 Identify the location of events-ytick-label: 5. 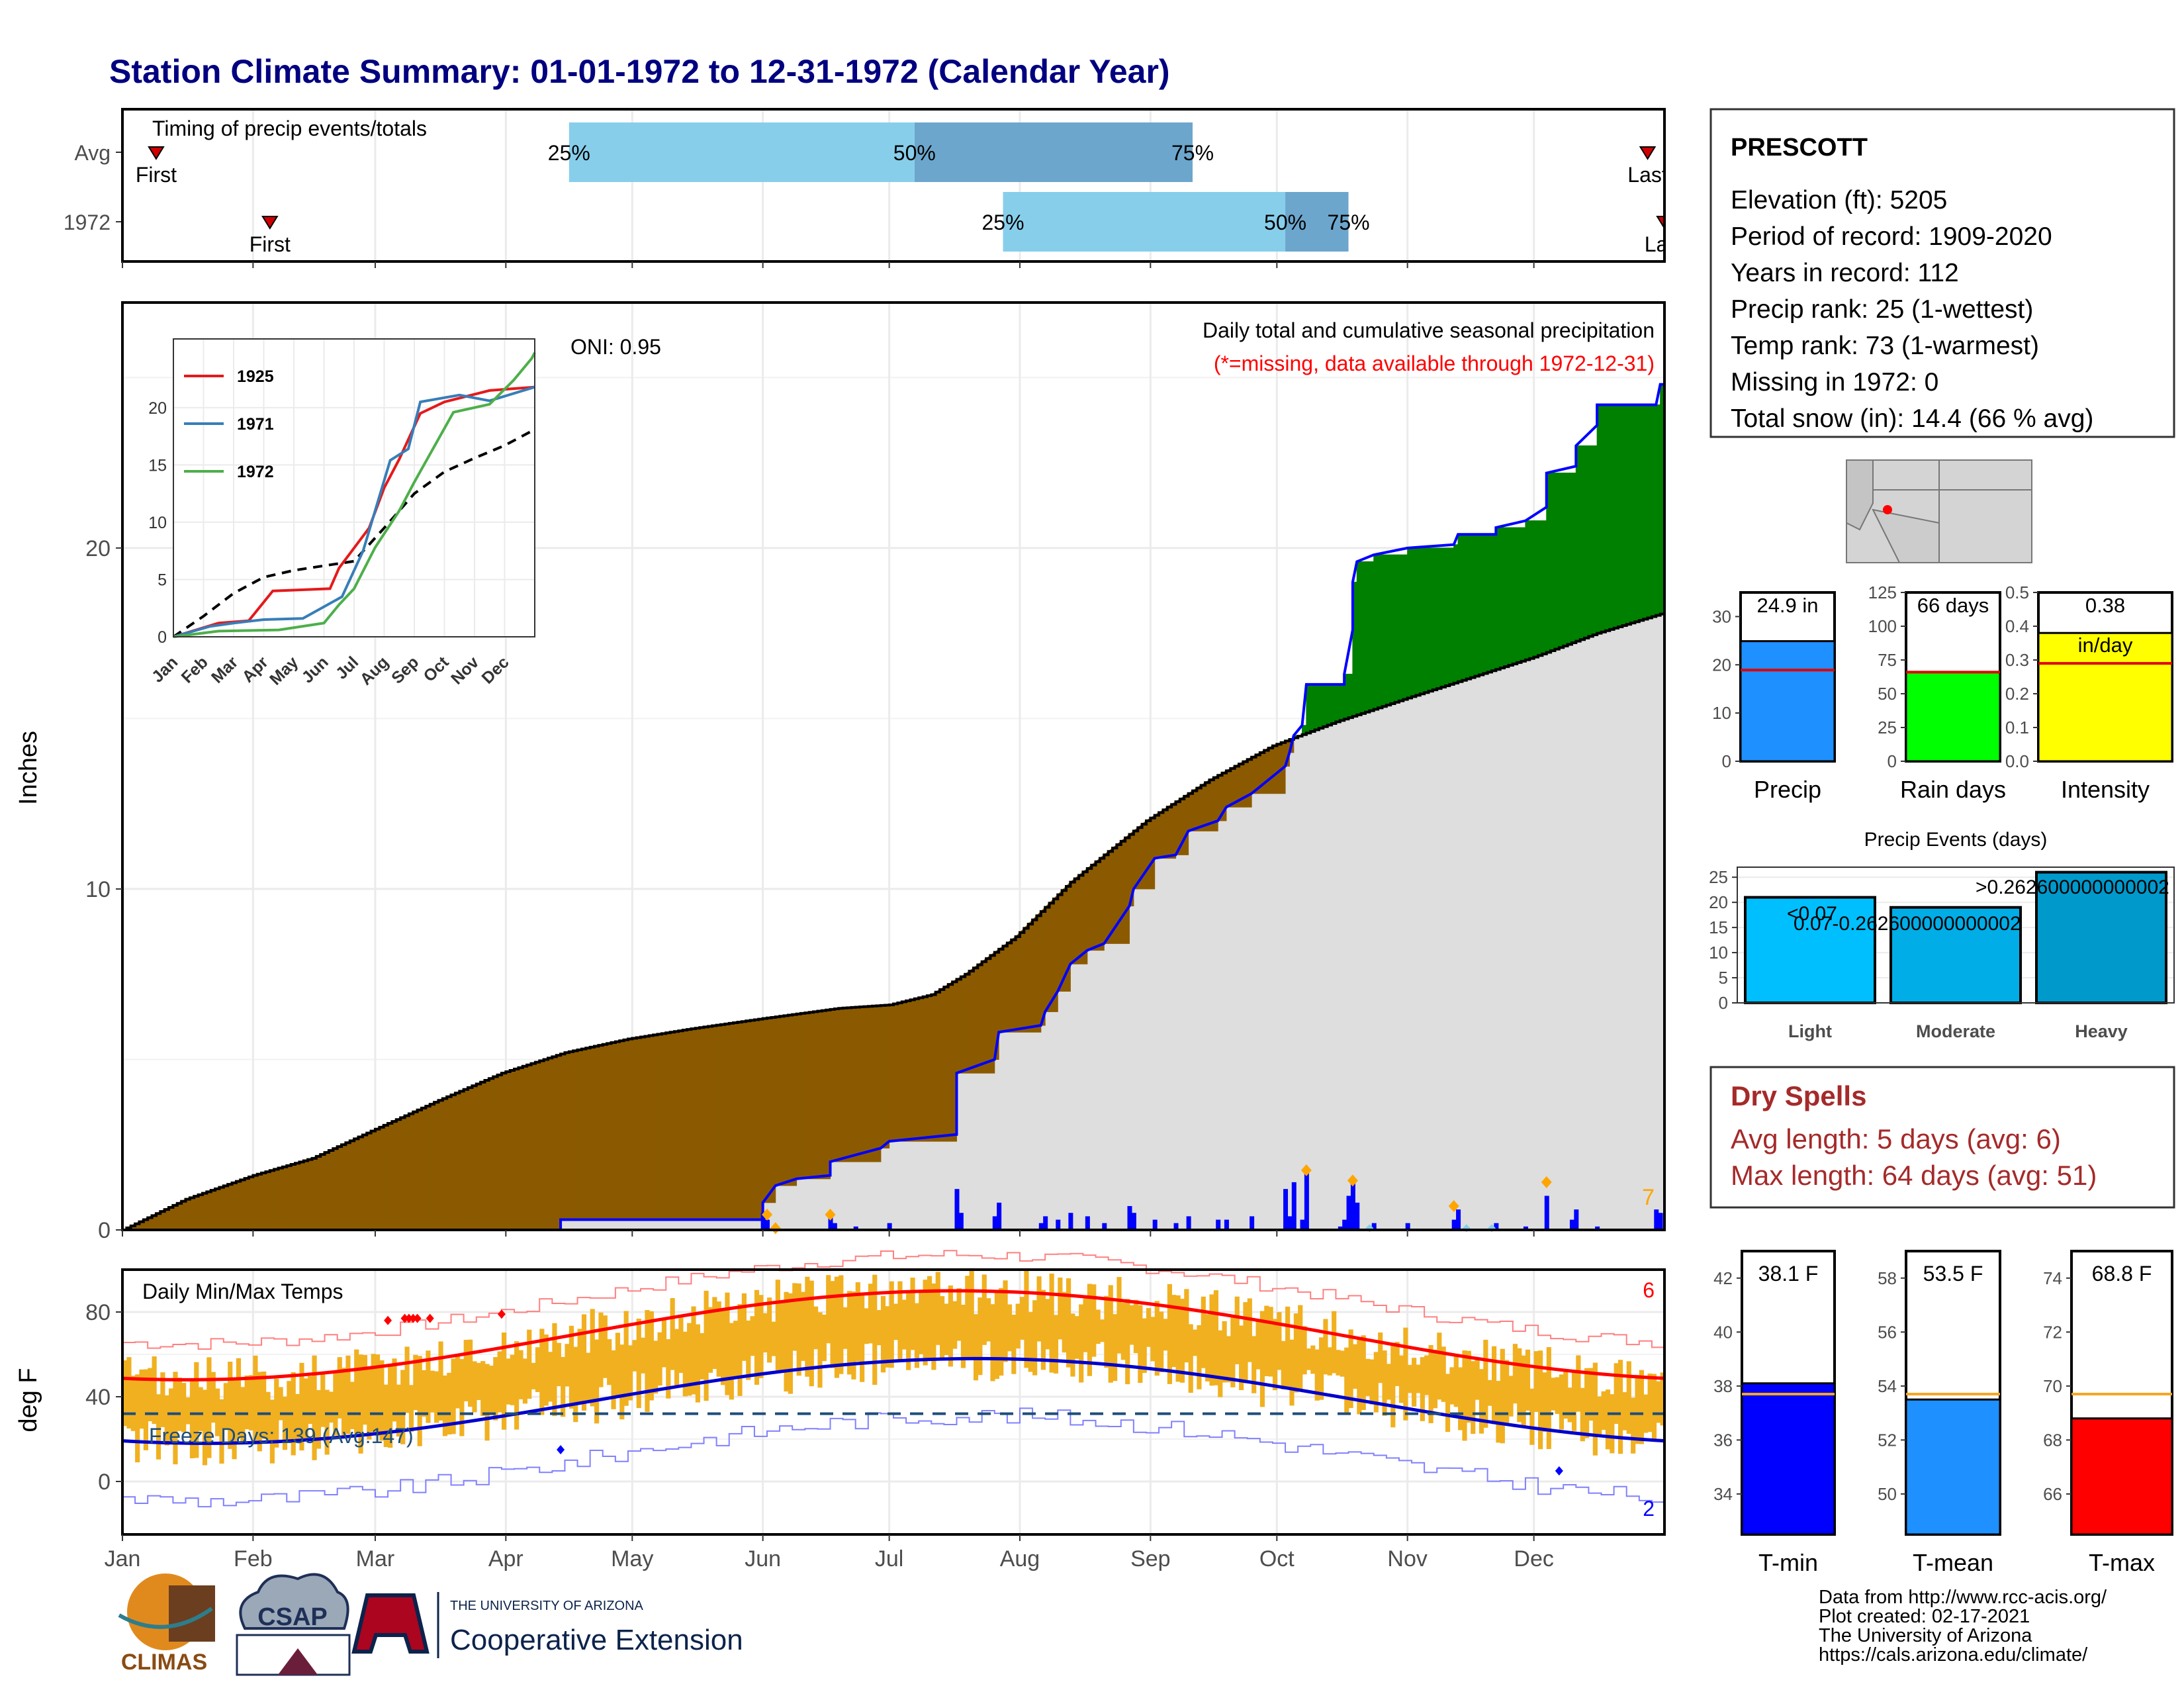
(1723, 978).